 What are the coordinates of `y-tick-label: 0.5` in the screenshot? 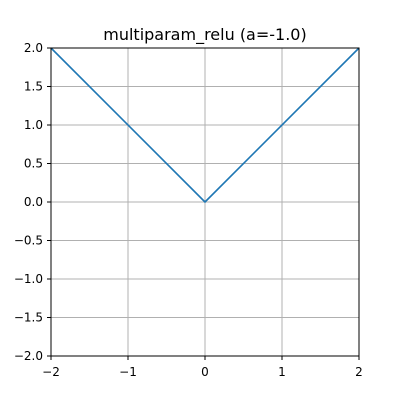 It's located at (33, 164).